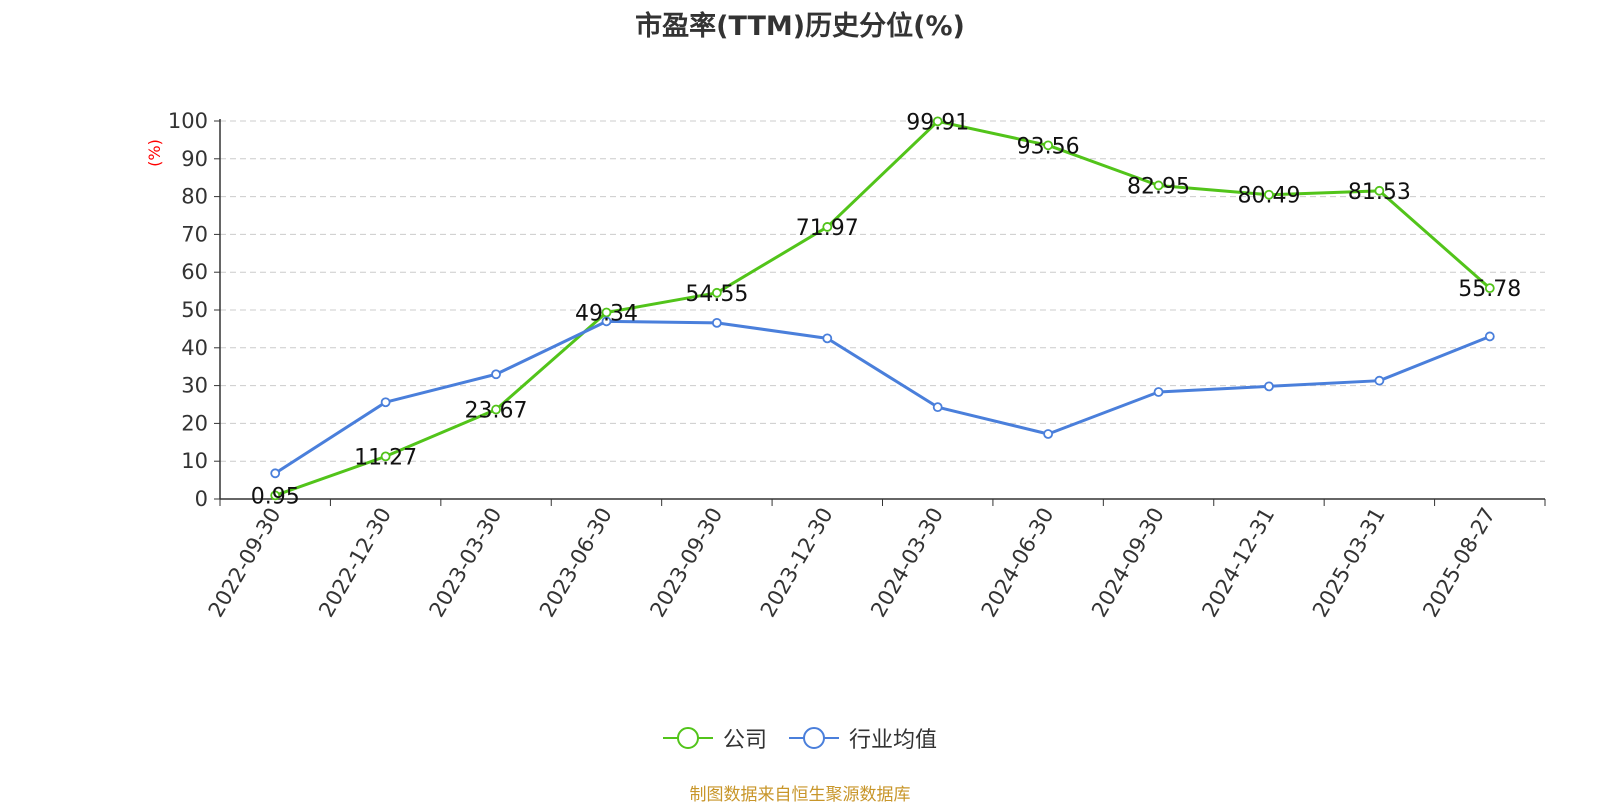 The width and height of the screenshot is (1600, 805). I want to click on data-label: 0.95, so click(275, 496).